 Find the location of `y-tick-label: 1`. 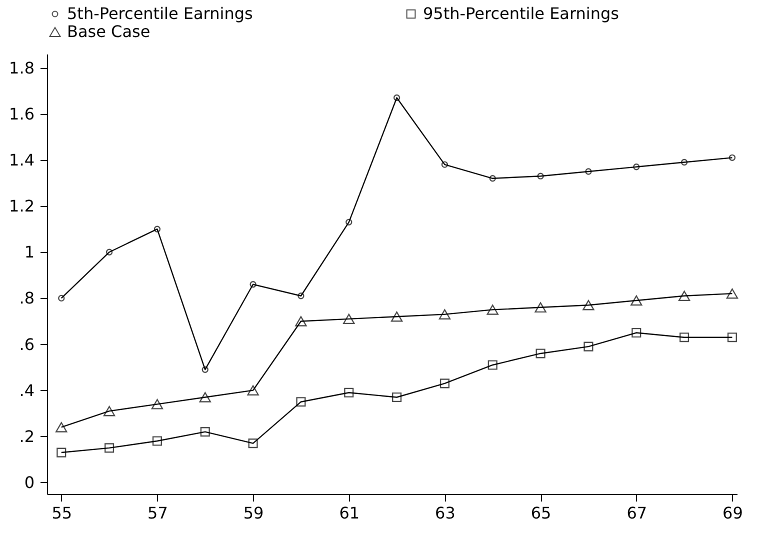

y-tick-label: 1 is located at coordinates (29, 252).